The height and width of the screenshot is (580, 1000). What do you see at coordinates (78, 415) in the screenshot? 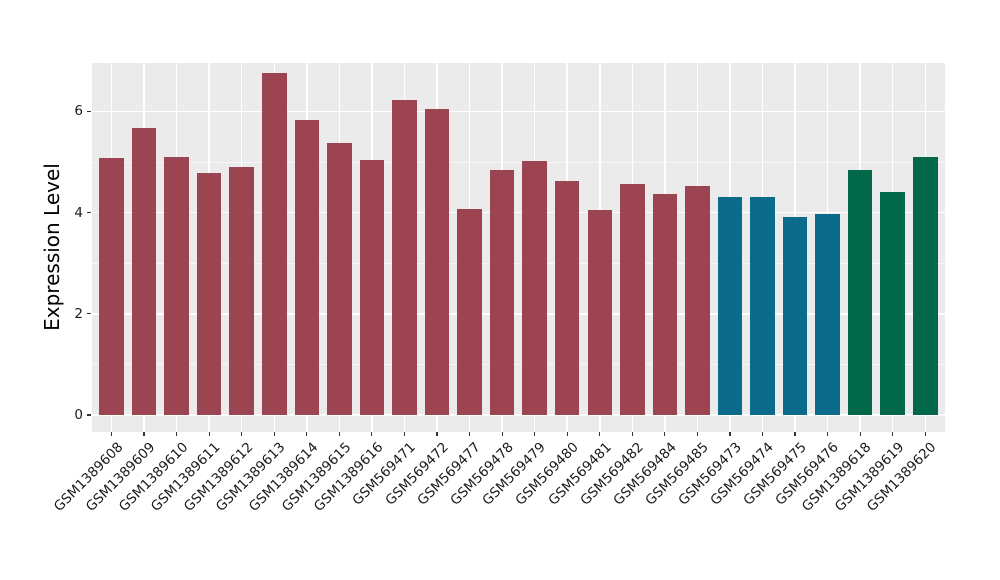
I see `y-tick-label: 0` at bounding box center [78, 415].